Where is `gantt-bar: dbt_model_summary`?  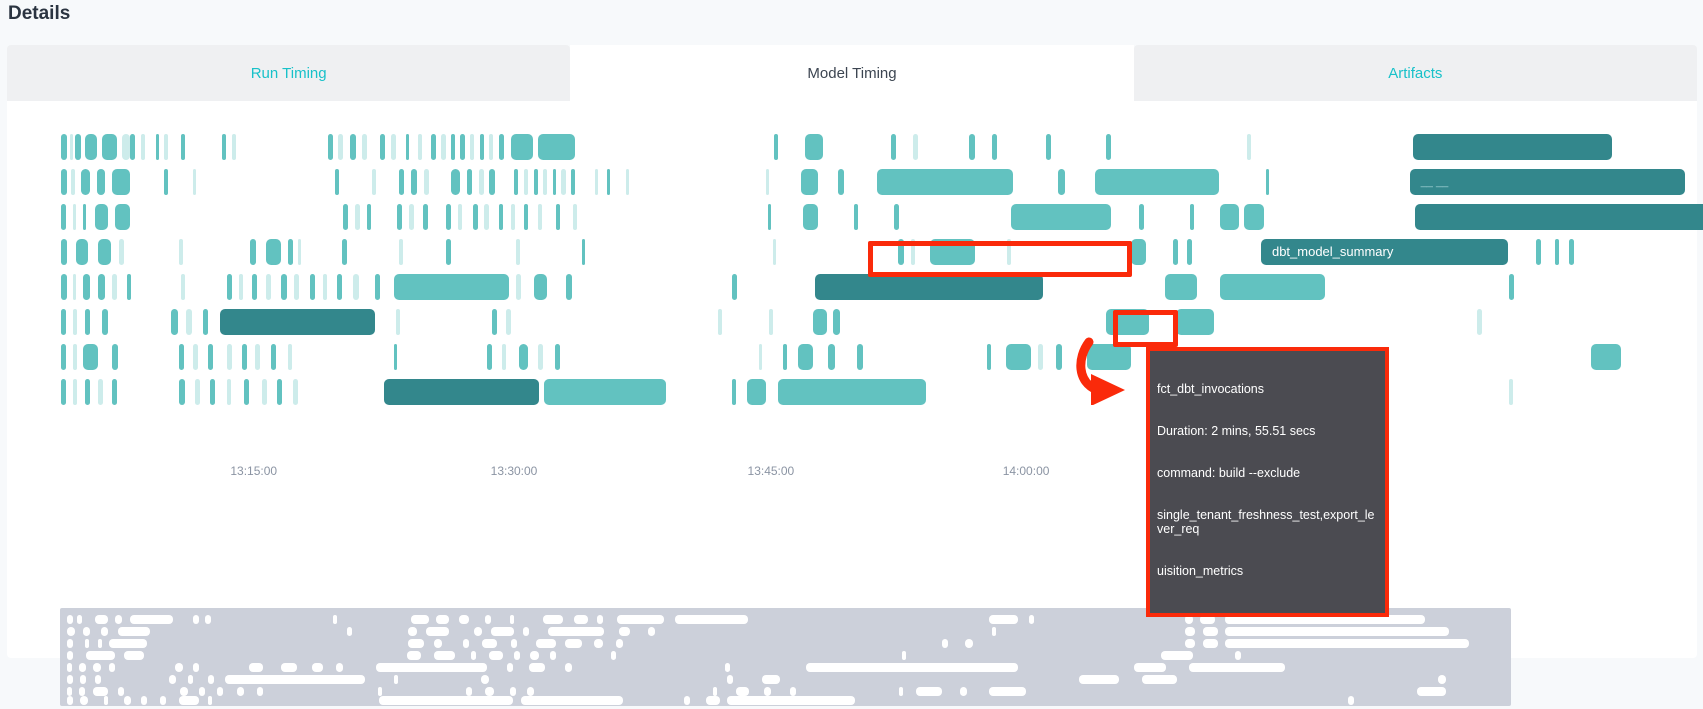
gantt-bar: dbt_model_summary is located at coordinates (1384, 252).